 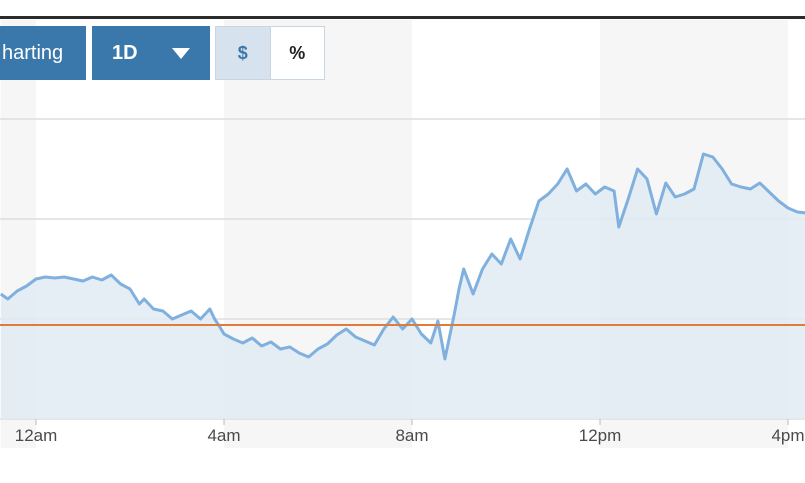 What do you see at coordinates (36, 435) in the screenshot?
I see `x-tick-label: 12am` at bounding box center [36, 435].